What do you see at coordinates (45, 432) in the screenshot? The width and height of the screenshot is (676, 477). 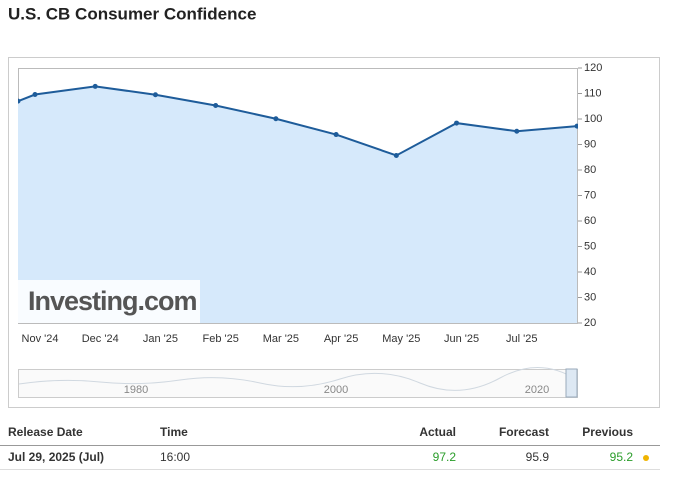 I see `table-header: Release Date` at bounding box center [45, 432].